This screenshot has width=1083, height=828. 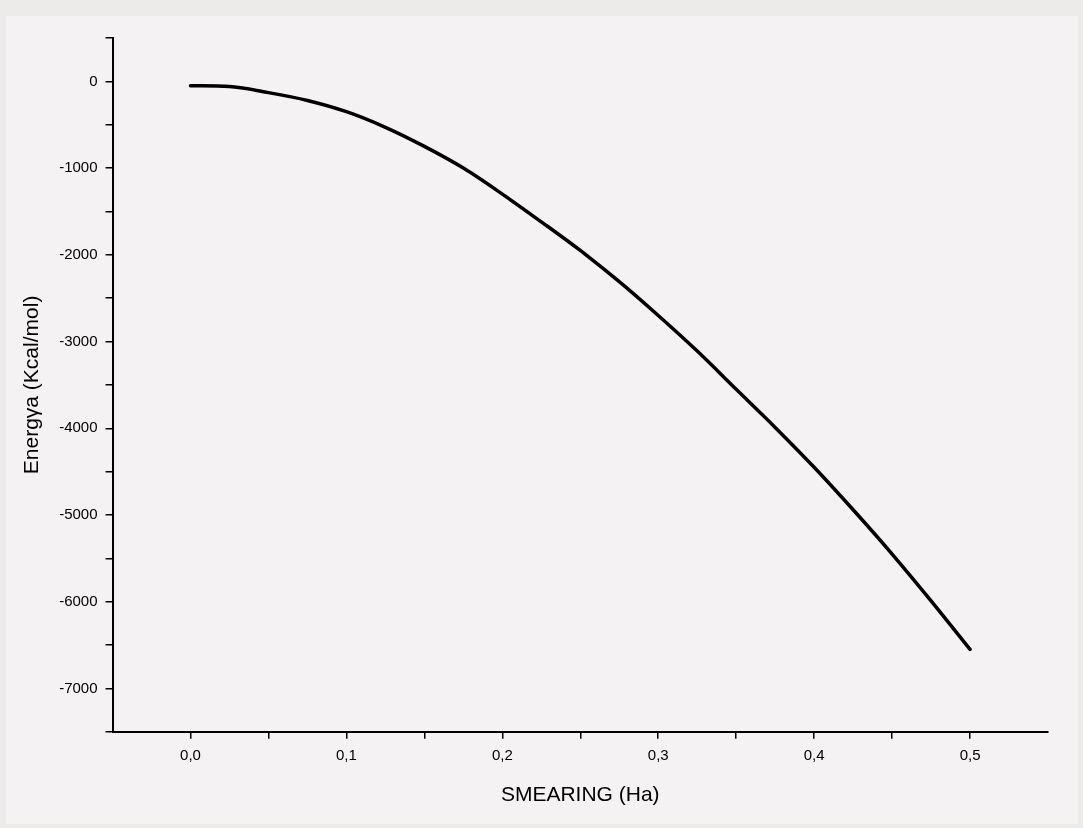 What do you see at coordinates (78, 514) in the screenshot?
I see `y-tick-label: -5000` at bounding box center [78, 514].